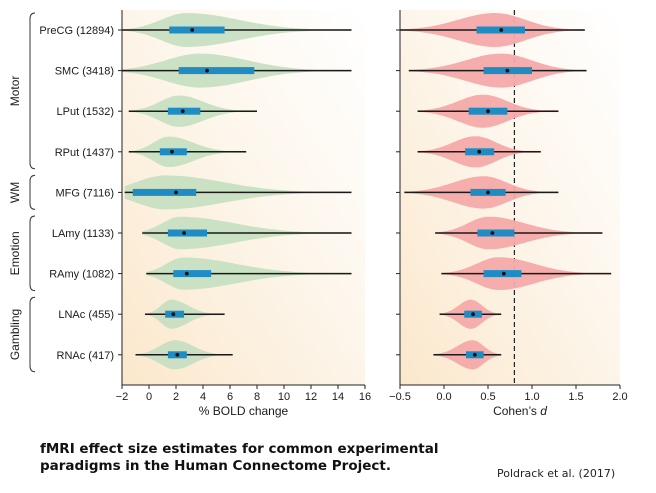  I want to click on region-label-rput: RPut (1437), so click(84, 153).